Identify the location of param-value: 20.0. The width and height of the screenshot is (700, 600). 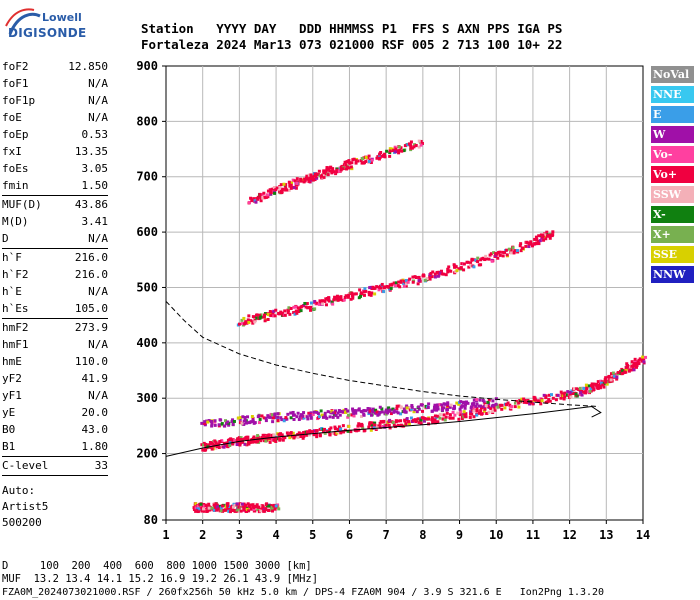
(95, 412).